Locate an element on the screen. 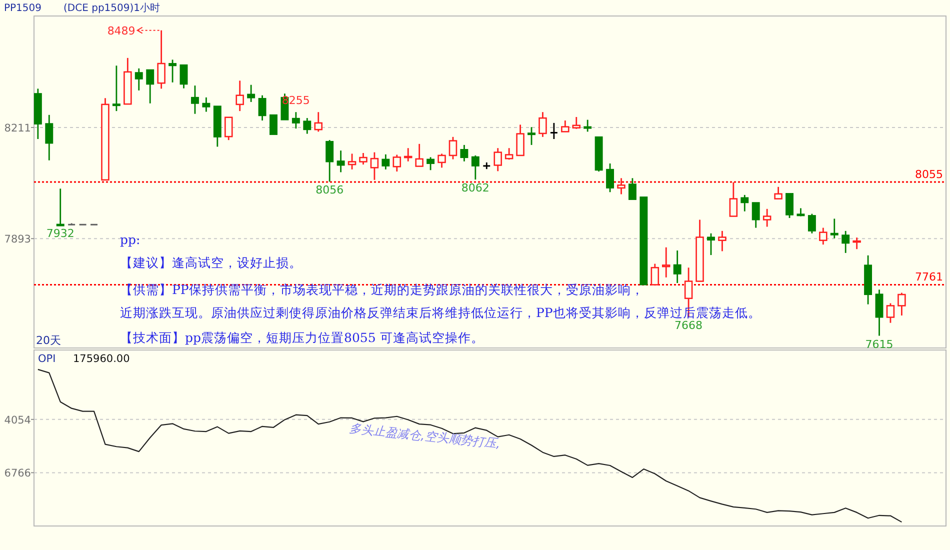 The height and width of the screenshot is (550, 950). annotation: 【技术面】pp震荡偏空，短期压力位置8055 可逢高试空操作。 is located at coordinates (302, 337).